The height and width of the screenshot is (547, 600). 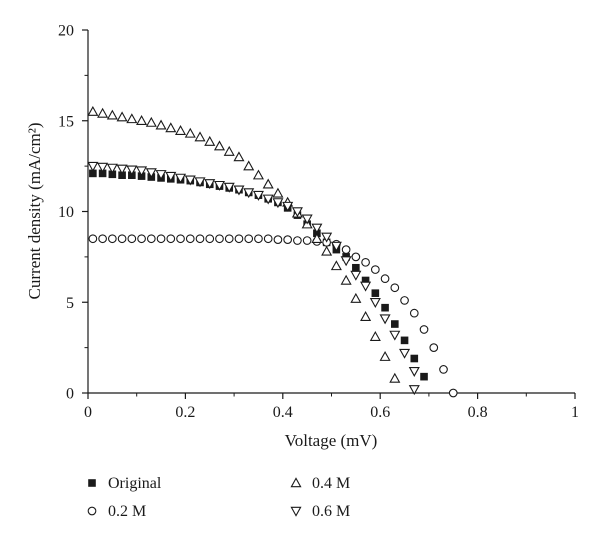 What do you see at coordinates (70, 394) in the screenshot?
I see `y-tick-label: 0` at bounding box center [70, 394].